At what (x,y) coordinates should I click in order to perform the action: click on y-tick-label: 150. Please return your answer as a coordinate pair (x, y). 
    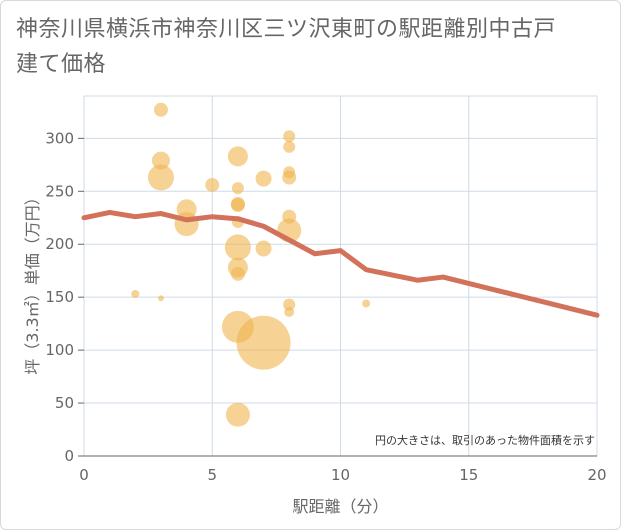
    Looking at the image, I should click on (59, 297).